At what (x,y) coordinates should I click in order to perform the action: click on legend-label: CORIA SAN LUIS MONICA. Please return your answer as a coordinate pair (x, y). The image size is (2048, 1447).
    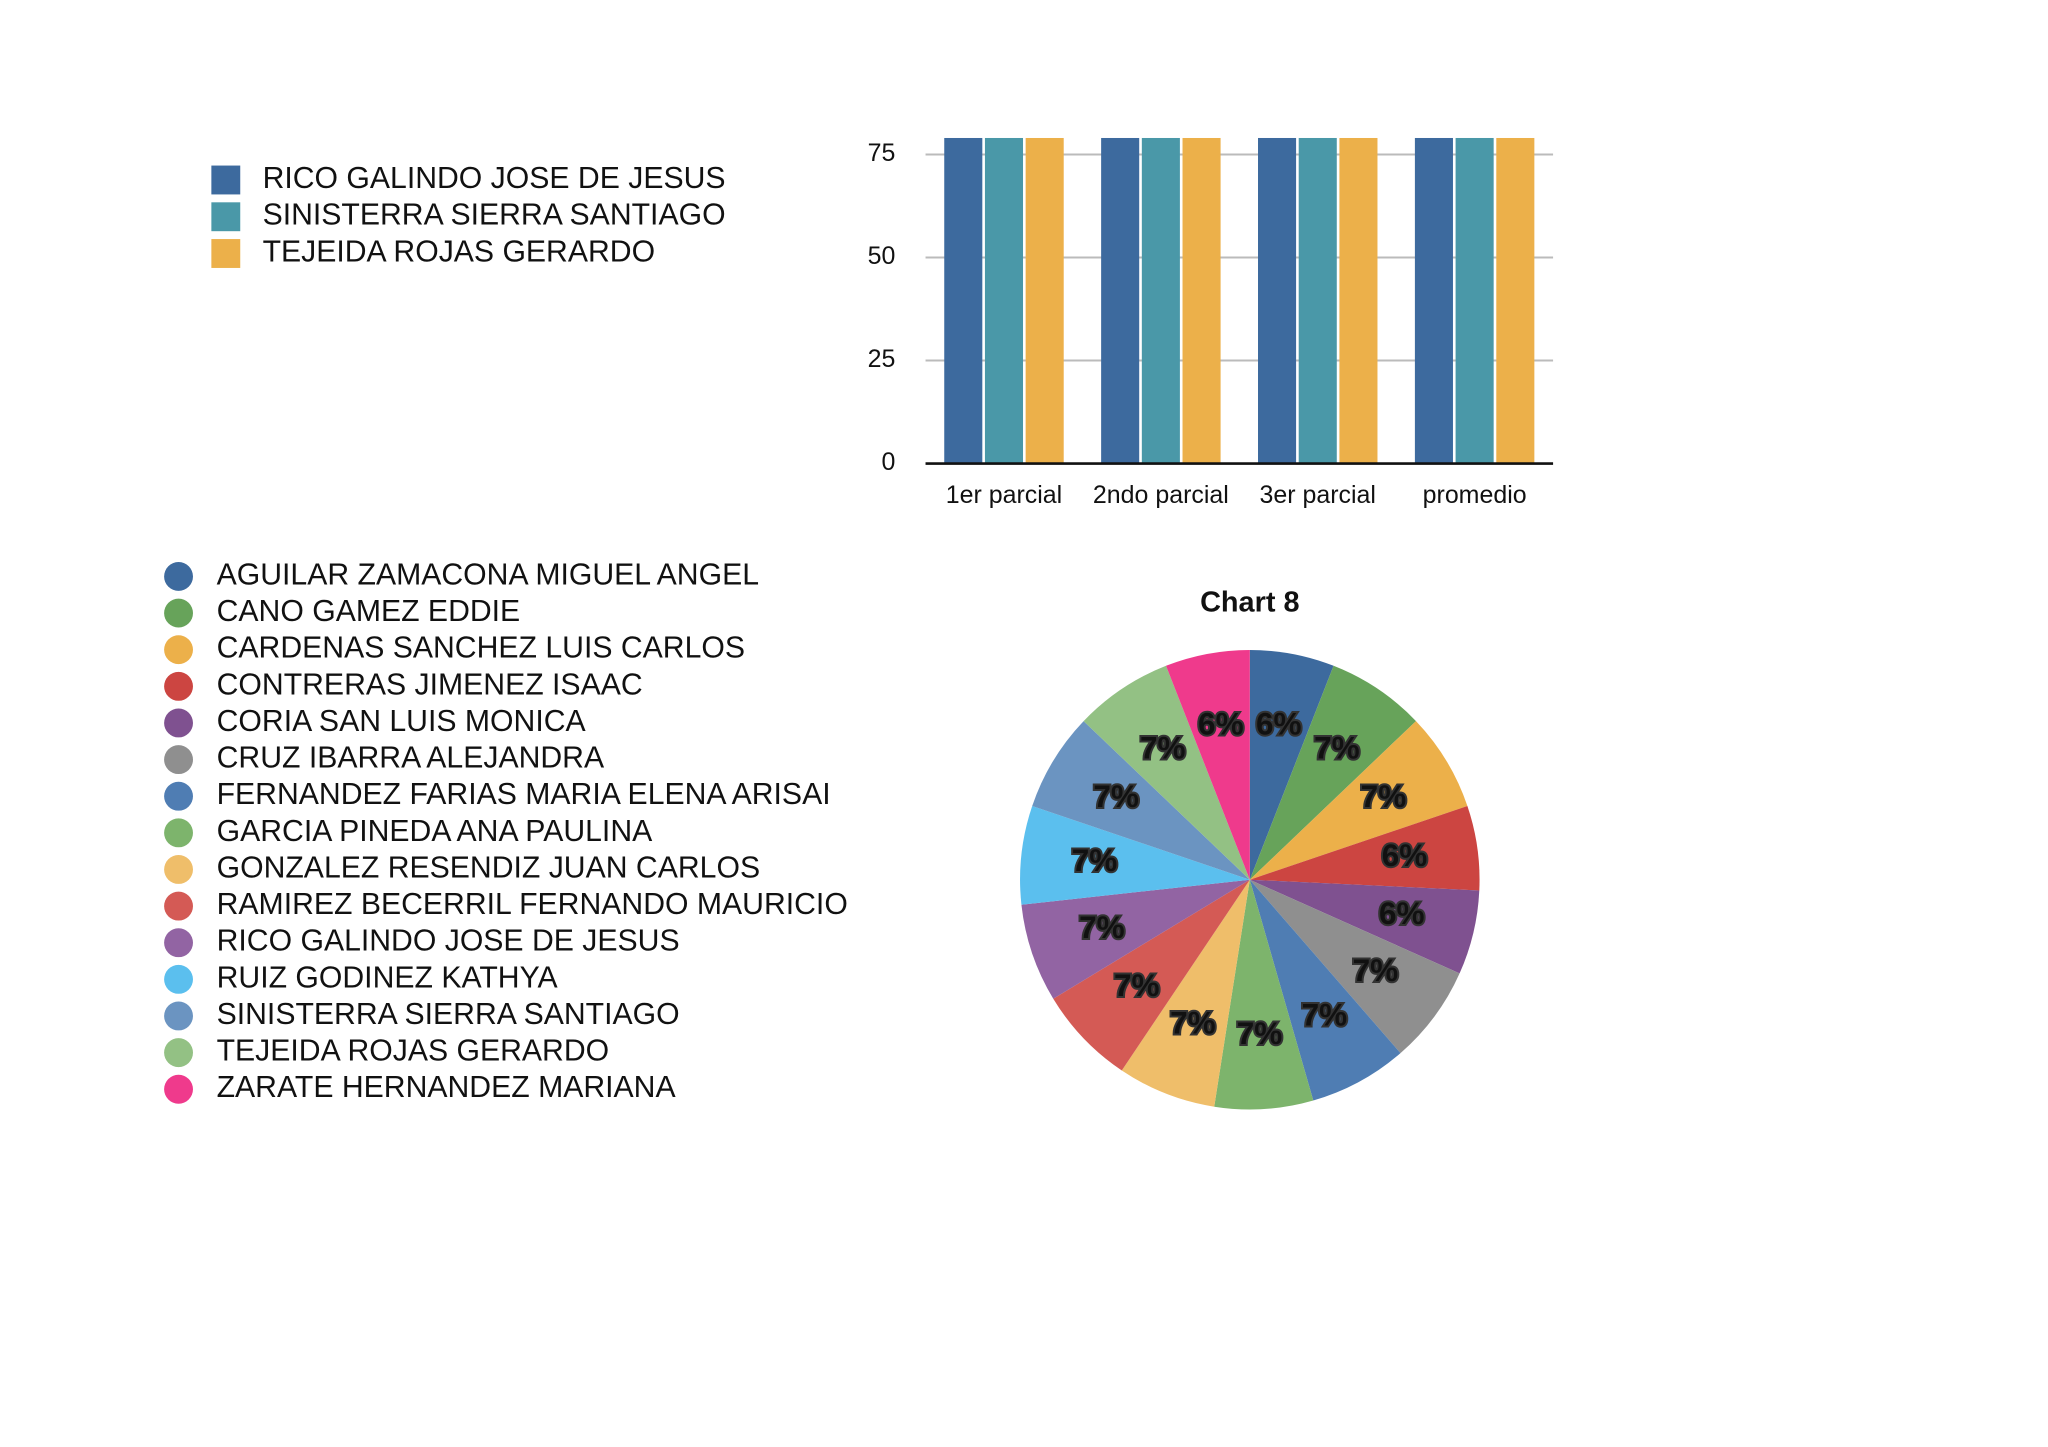
    Looking at the image, I should click on (402, 721).